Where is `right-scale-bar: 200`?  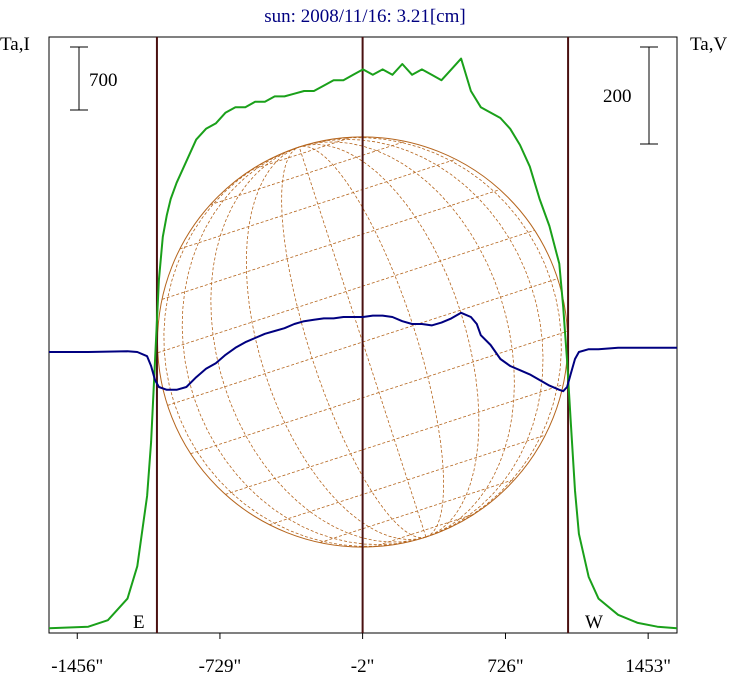 right-scale-bar: 200 is located at coordinates (630, 95).